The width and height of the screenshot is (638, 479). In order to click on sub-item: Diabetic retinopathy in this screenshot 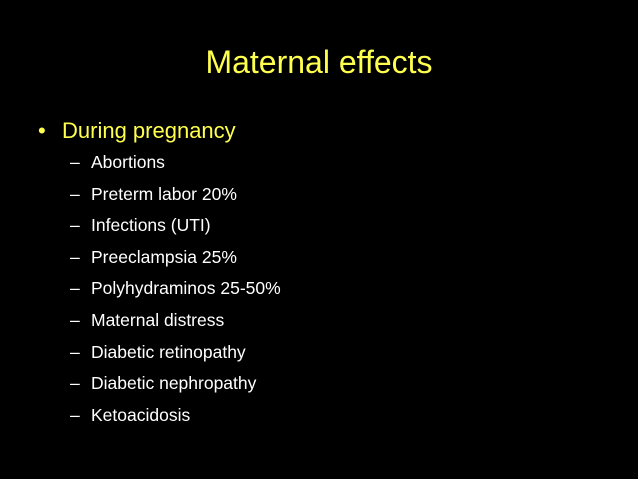, I will do `click(175, 353)`.